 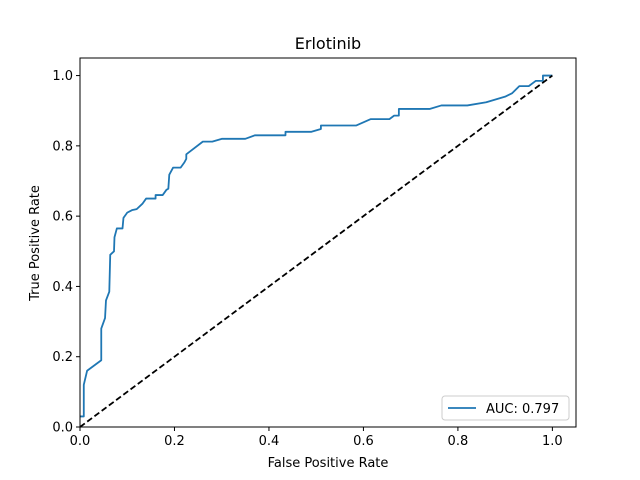 I want to click on y-tick-label: 0.6, so click(x=62, y=217).